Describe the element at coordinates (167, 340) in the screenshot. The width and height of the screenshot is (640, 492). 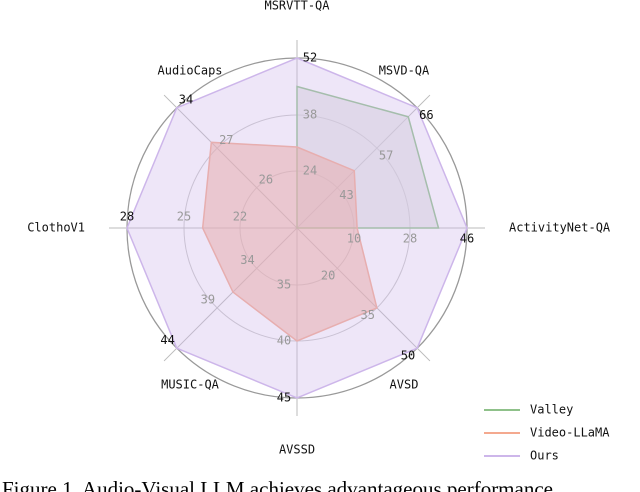
I see `tick-label: 44` at that location.